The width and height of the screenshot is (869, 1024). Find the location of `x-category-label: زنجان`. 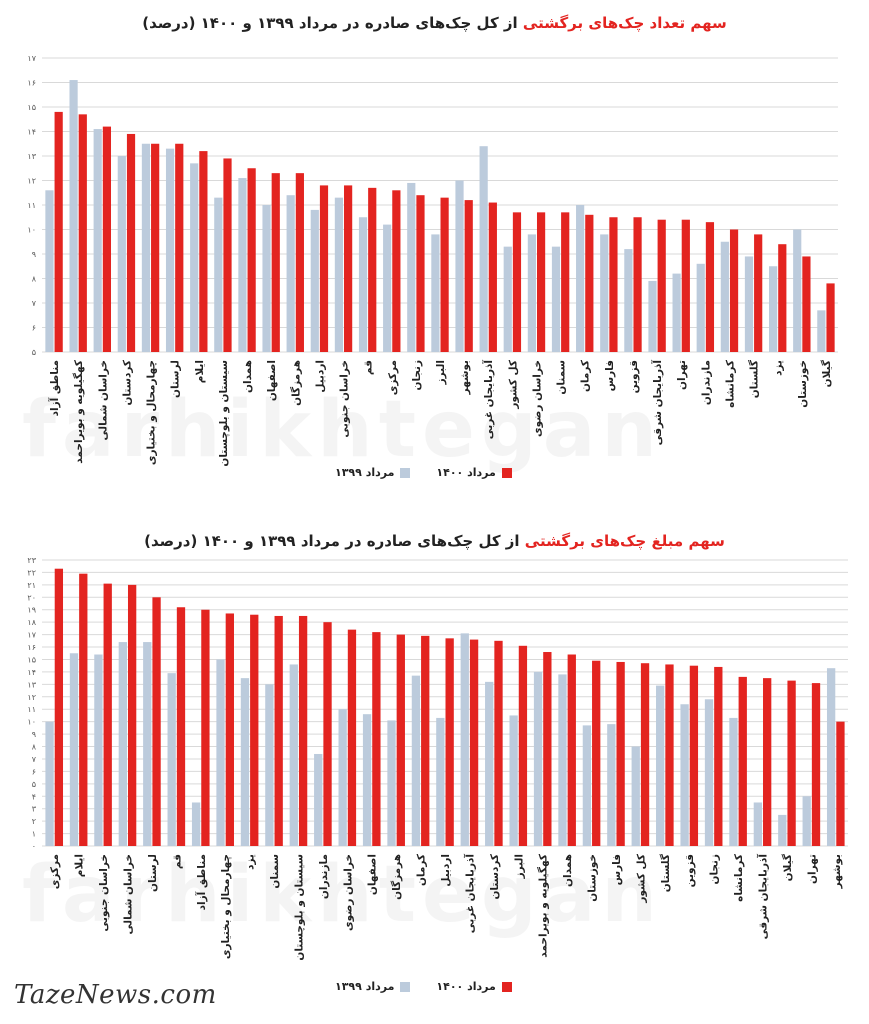

x-category-label: زنجان is located at coordinates (715, 869).